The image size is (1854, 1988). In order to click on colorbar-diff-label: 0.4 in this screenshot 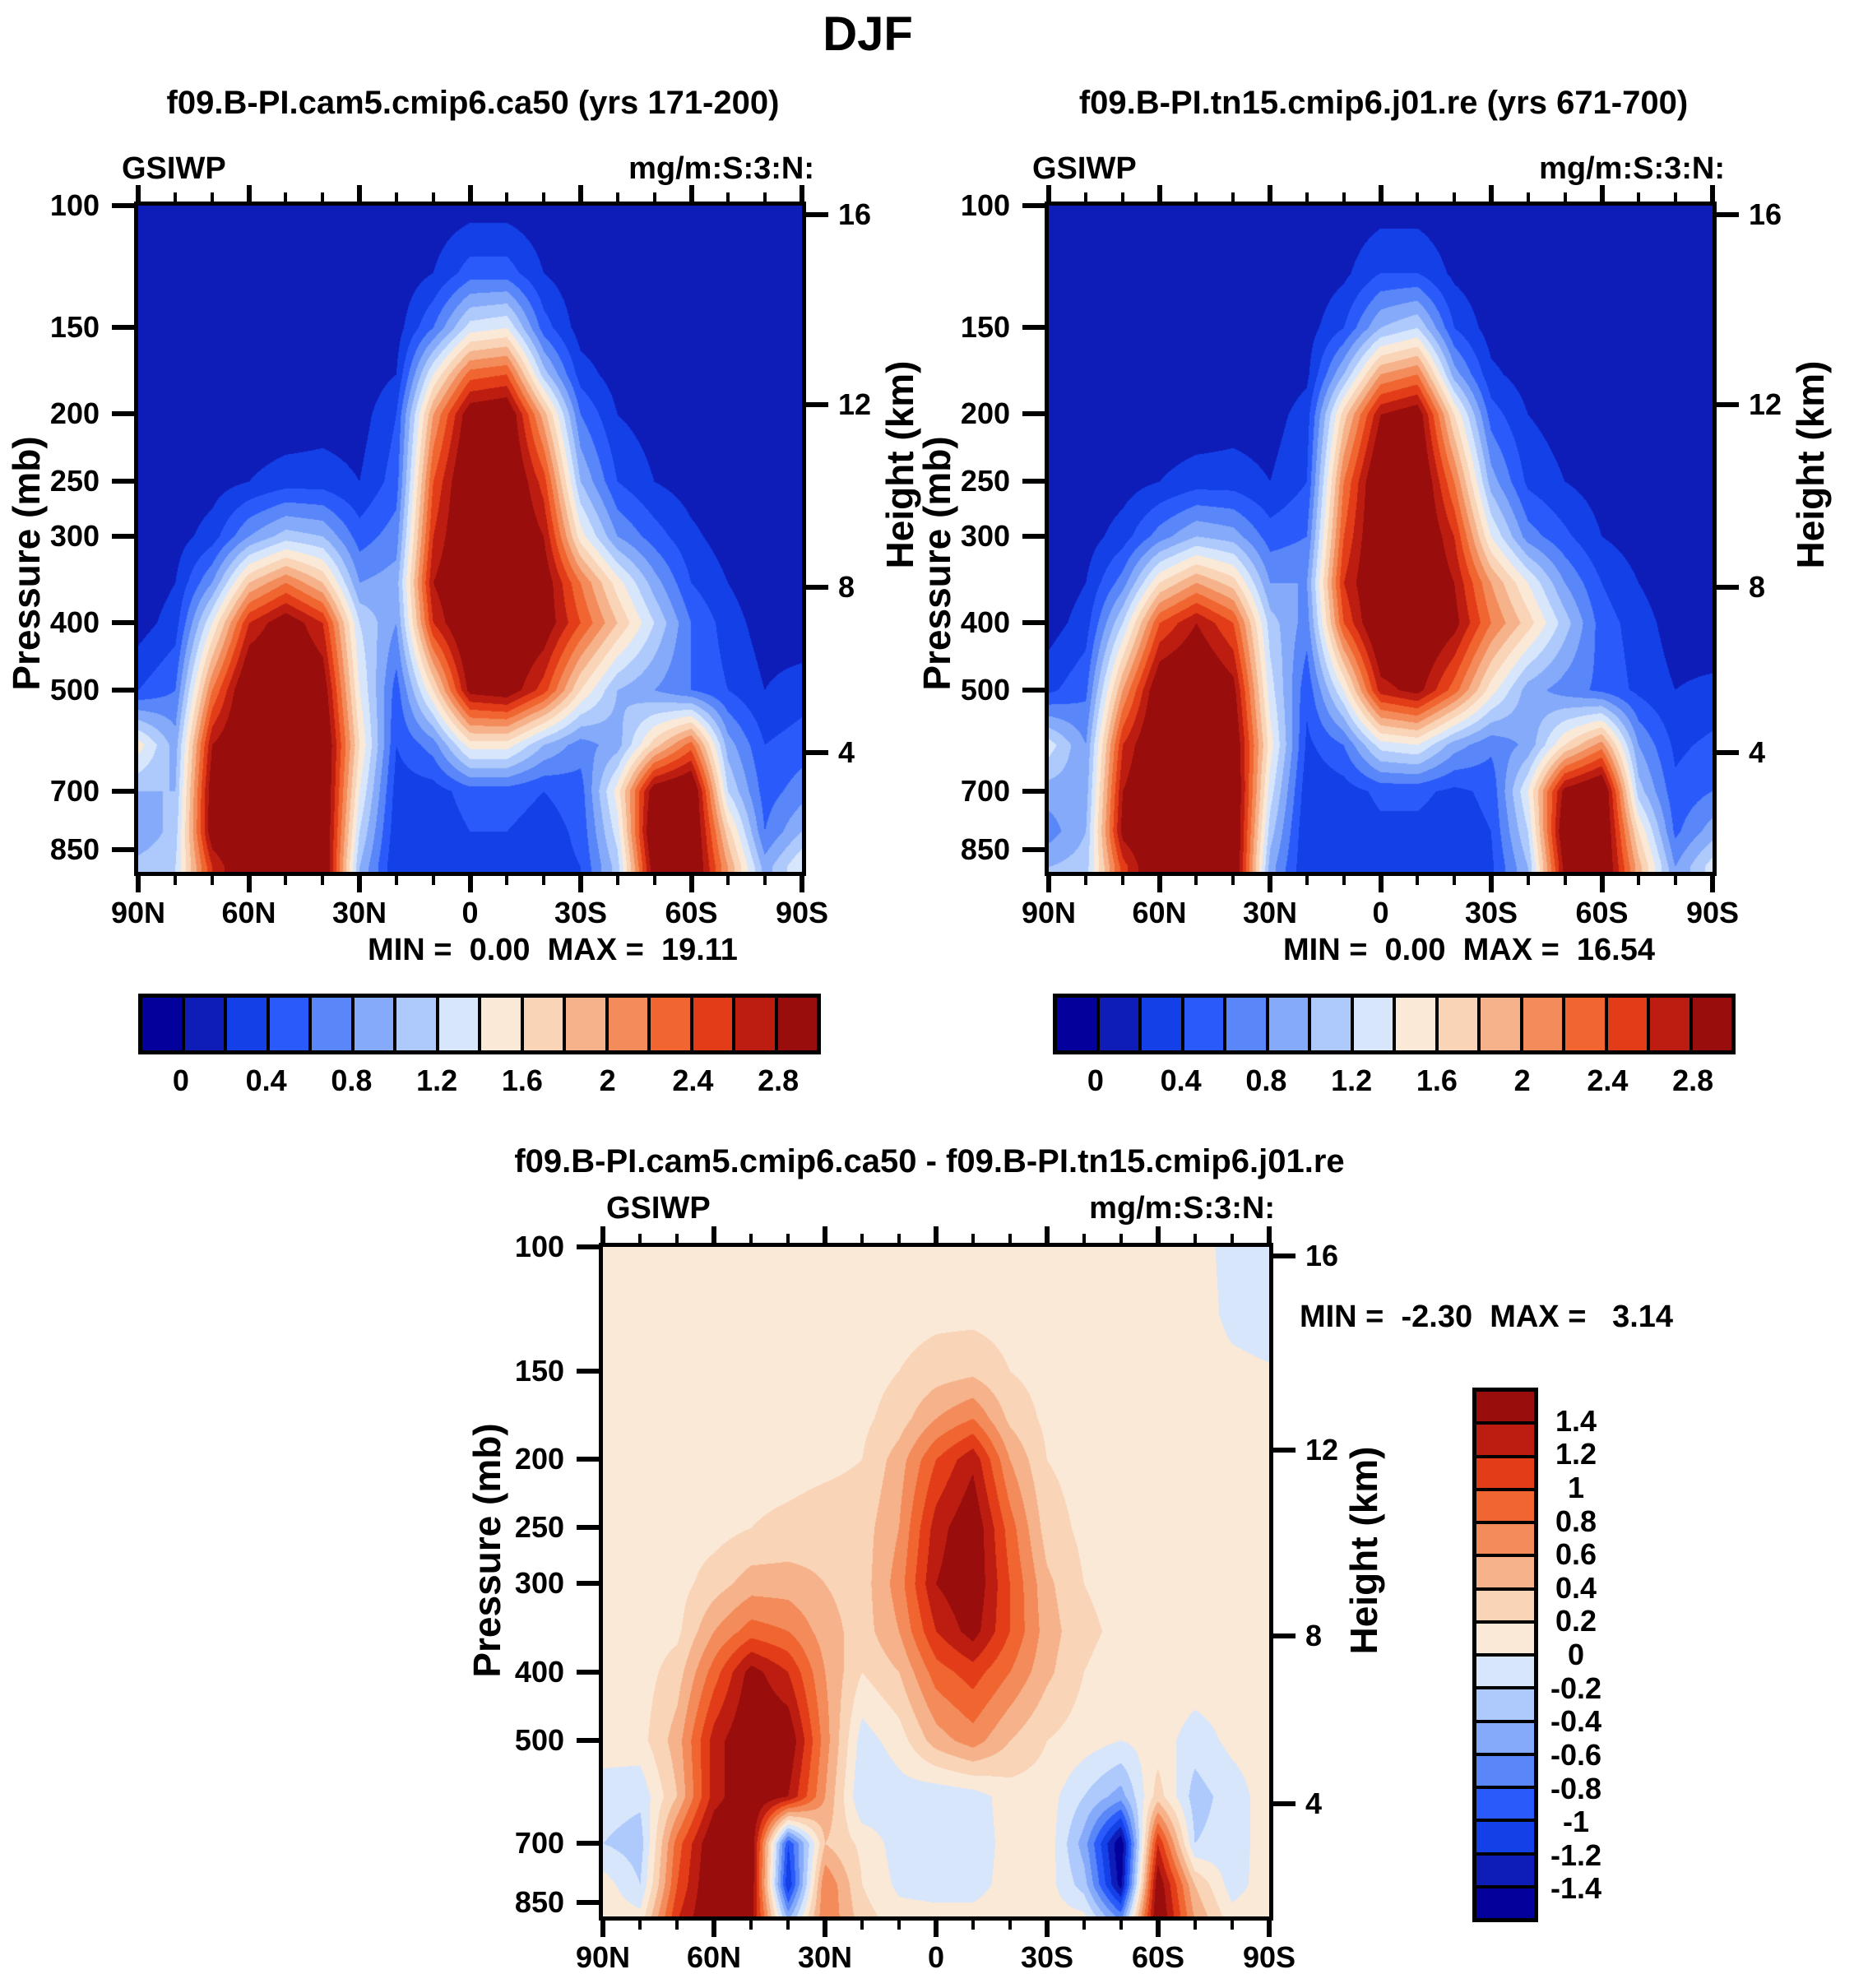, I will do `click(1576, 1588)`.